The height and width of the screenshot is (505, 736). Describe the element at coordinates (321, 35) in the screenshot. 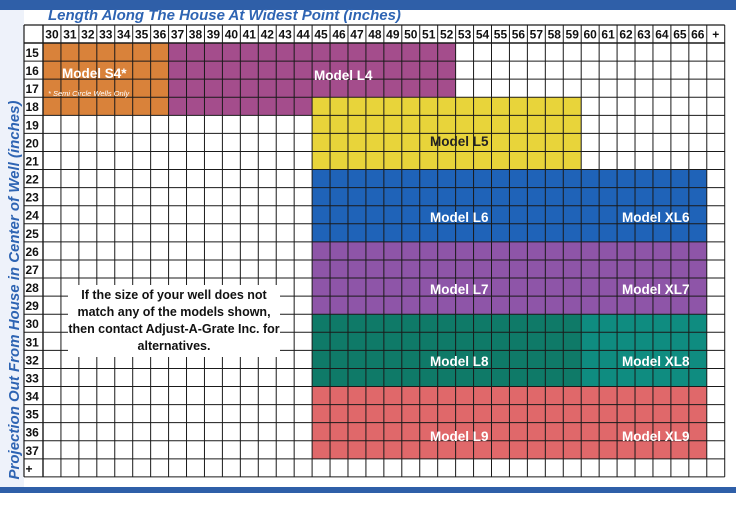

I see `x-tick-label: 45` at that location.